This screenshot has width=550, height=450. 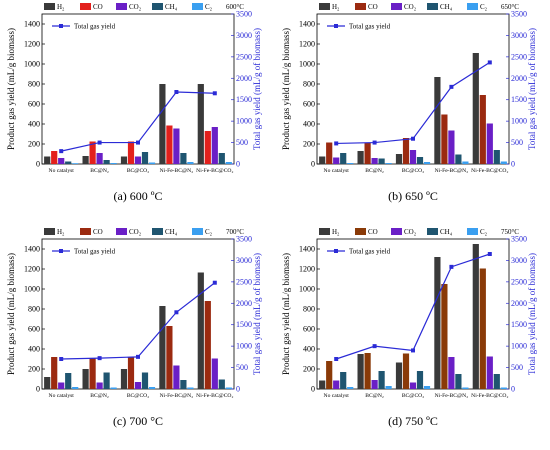 What do you see at coordinates (307, 289) in the screenshot?
I see `y-tick-label: 1000` at bounding box center [307, 289].